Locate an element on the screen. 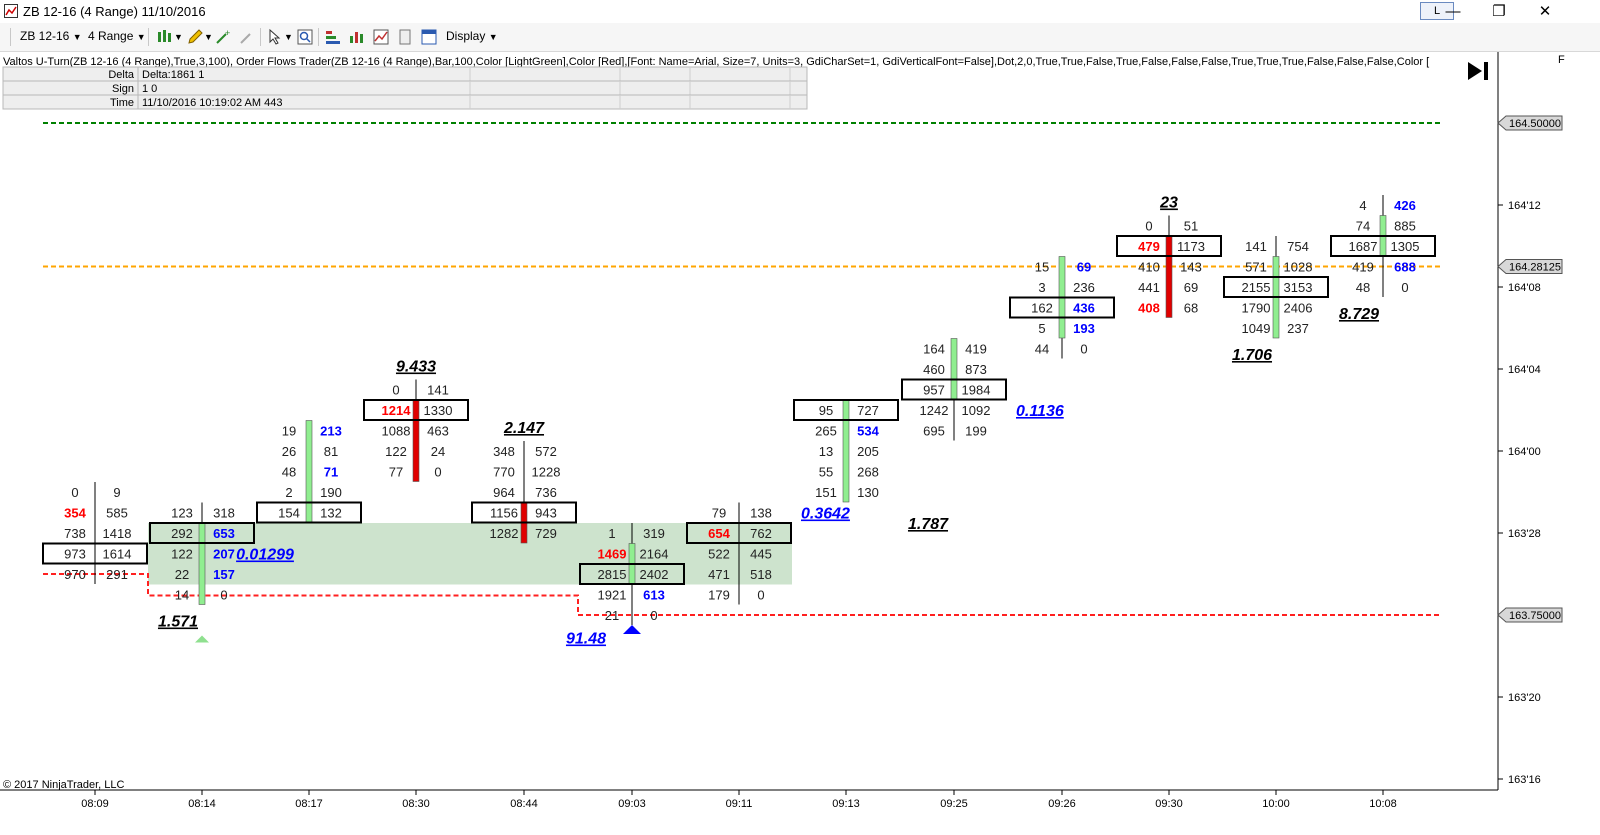 Image resolution: width=1600 pixels, height=835 pixels. footprint-bar: 95 727 265 534 13 205 55 268 151 130 1.787 is located at coordinates (871, 466).